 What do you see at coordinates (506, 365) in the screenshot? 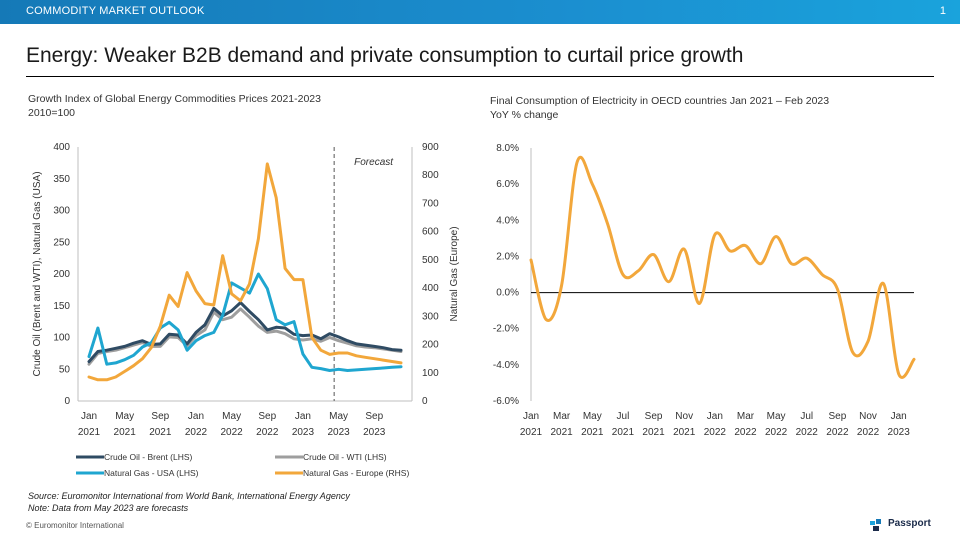
I see `y-tick-label: -4.0%` at bounding box center [506, 365].